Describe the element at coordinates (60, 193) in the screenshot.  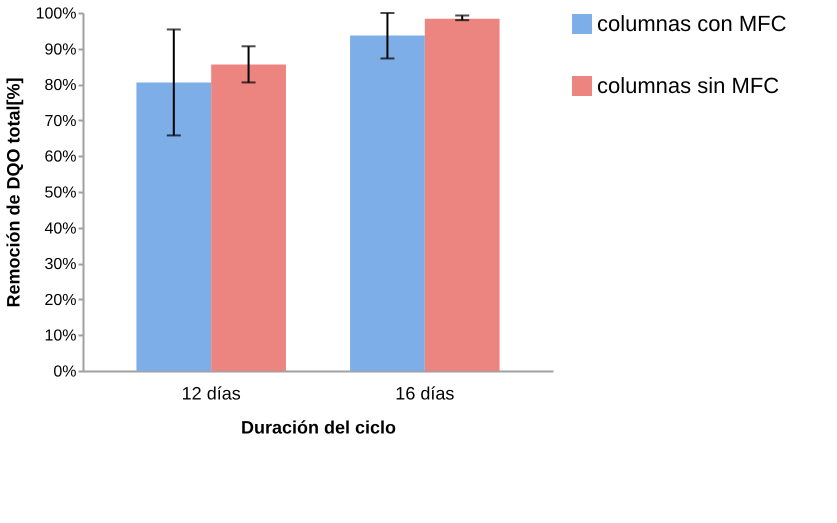
I see `y-tick-label: 50%` at that location.